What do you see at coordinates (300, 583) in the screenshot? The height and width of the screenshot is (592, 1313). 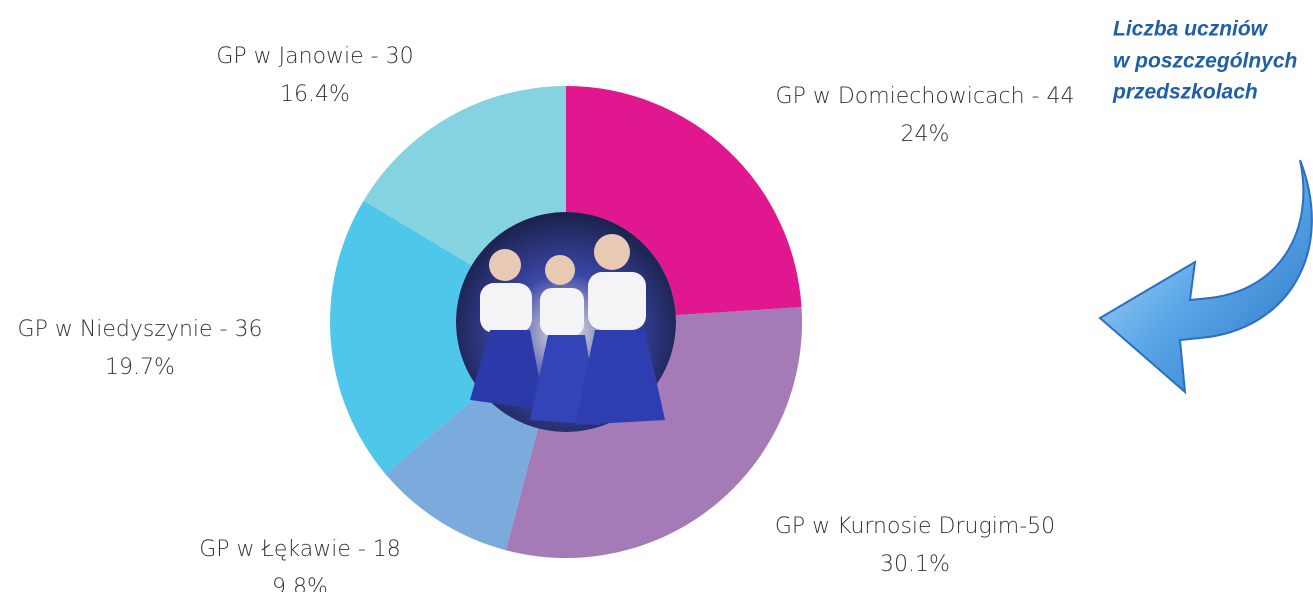 I see `value-label: 9.8%` at bounding box center [300, 583].